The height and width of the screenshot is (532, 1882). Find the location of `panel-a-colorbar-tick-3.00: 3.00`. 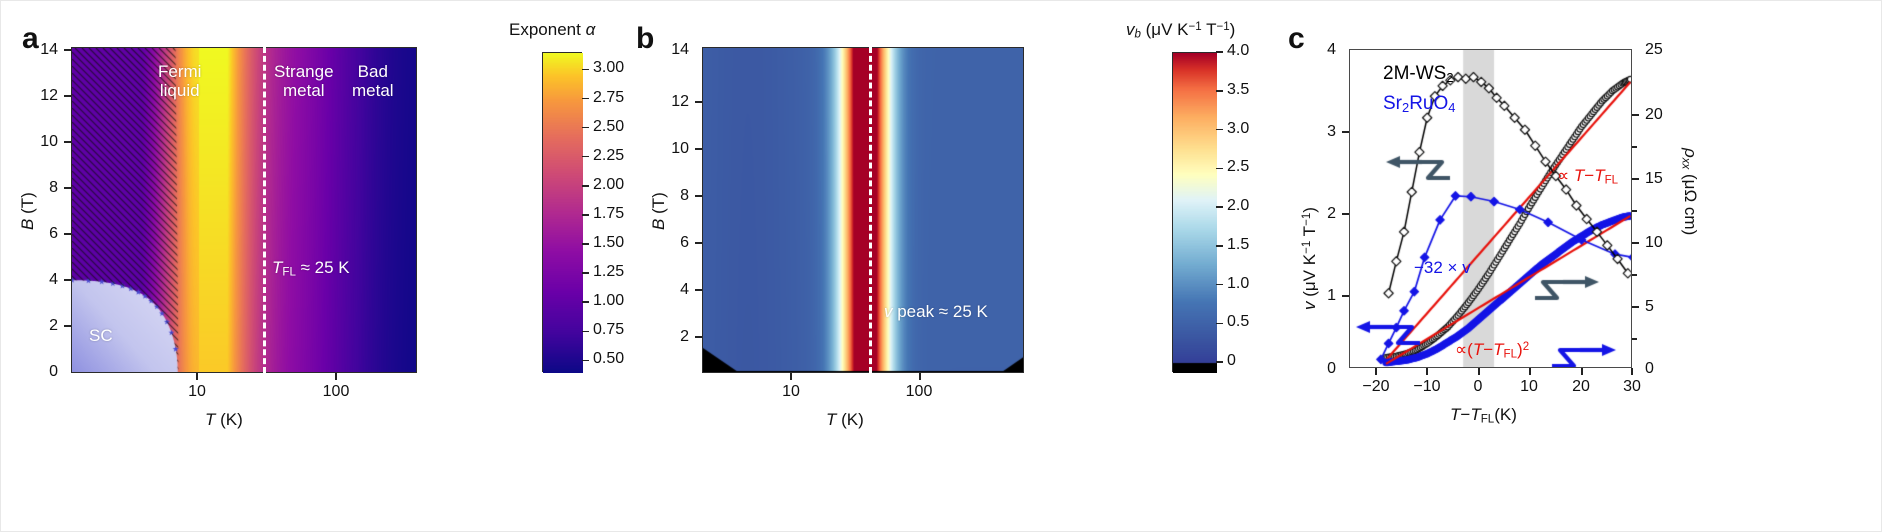

panel-a-colorbar-tick-3.00: 3.00 is located at coordinates (609, 68).